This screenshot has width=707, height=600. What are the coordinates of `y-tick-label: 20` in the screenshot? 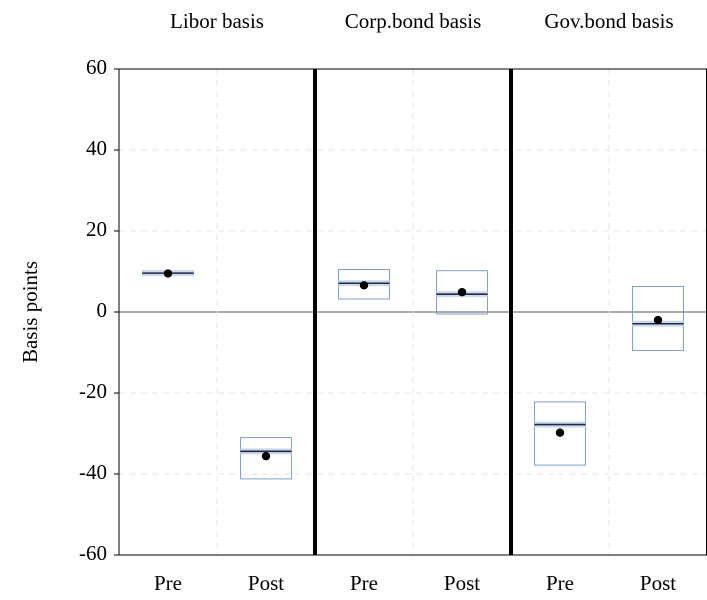 It's located at (96, 229).